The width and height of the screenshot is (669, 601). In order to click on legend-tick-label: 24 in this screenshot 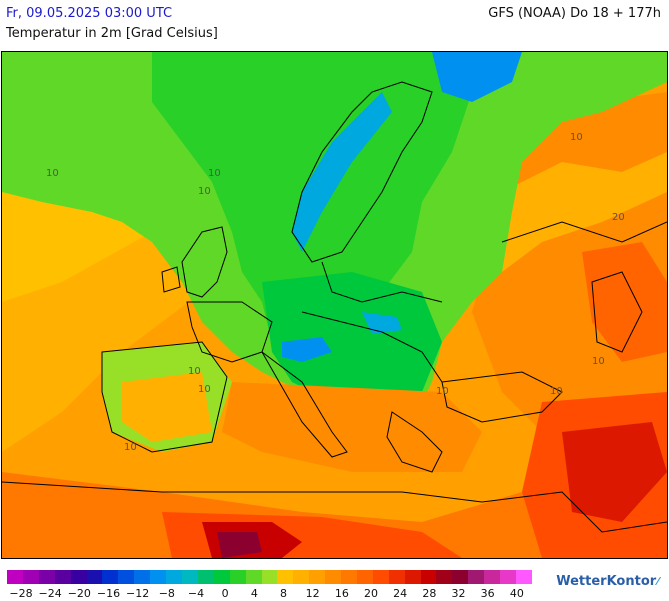, I will do `click(400, 593)`.